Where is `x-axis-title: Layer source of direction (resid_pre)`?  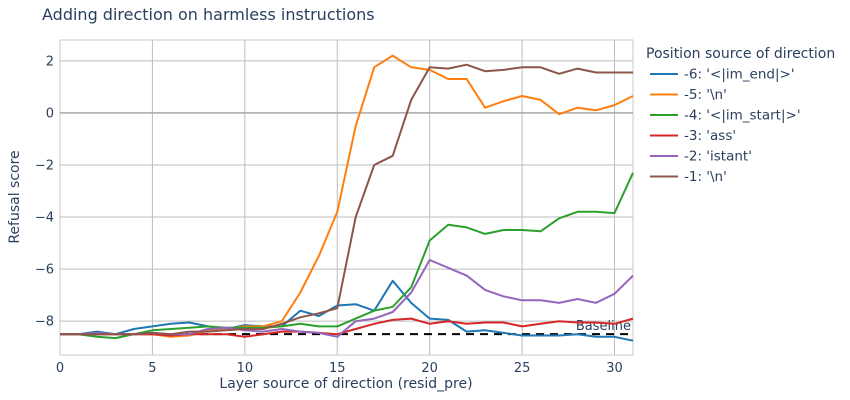 x-axis-title: Layer source of direction (resid_pre) is located at coordinates (345, 384).